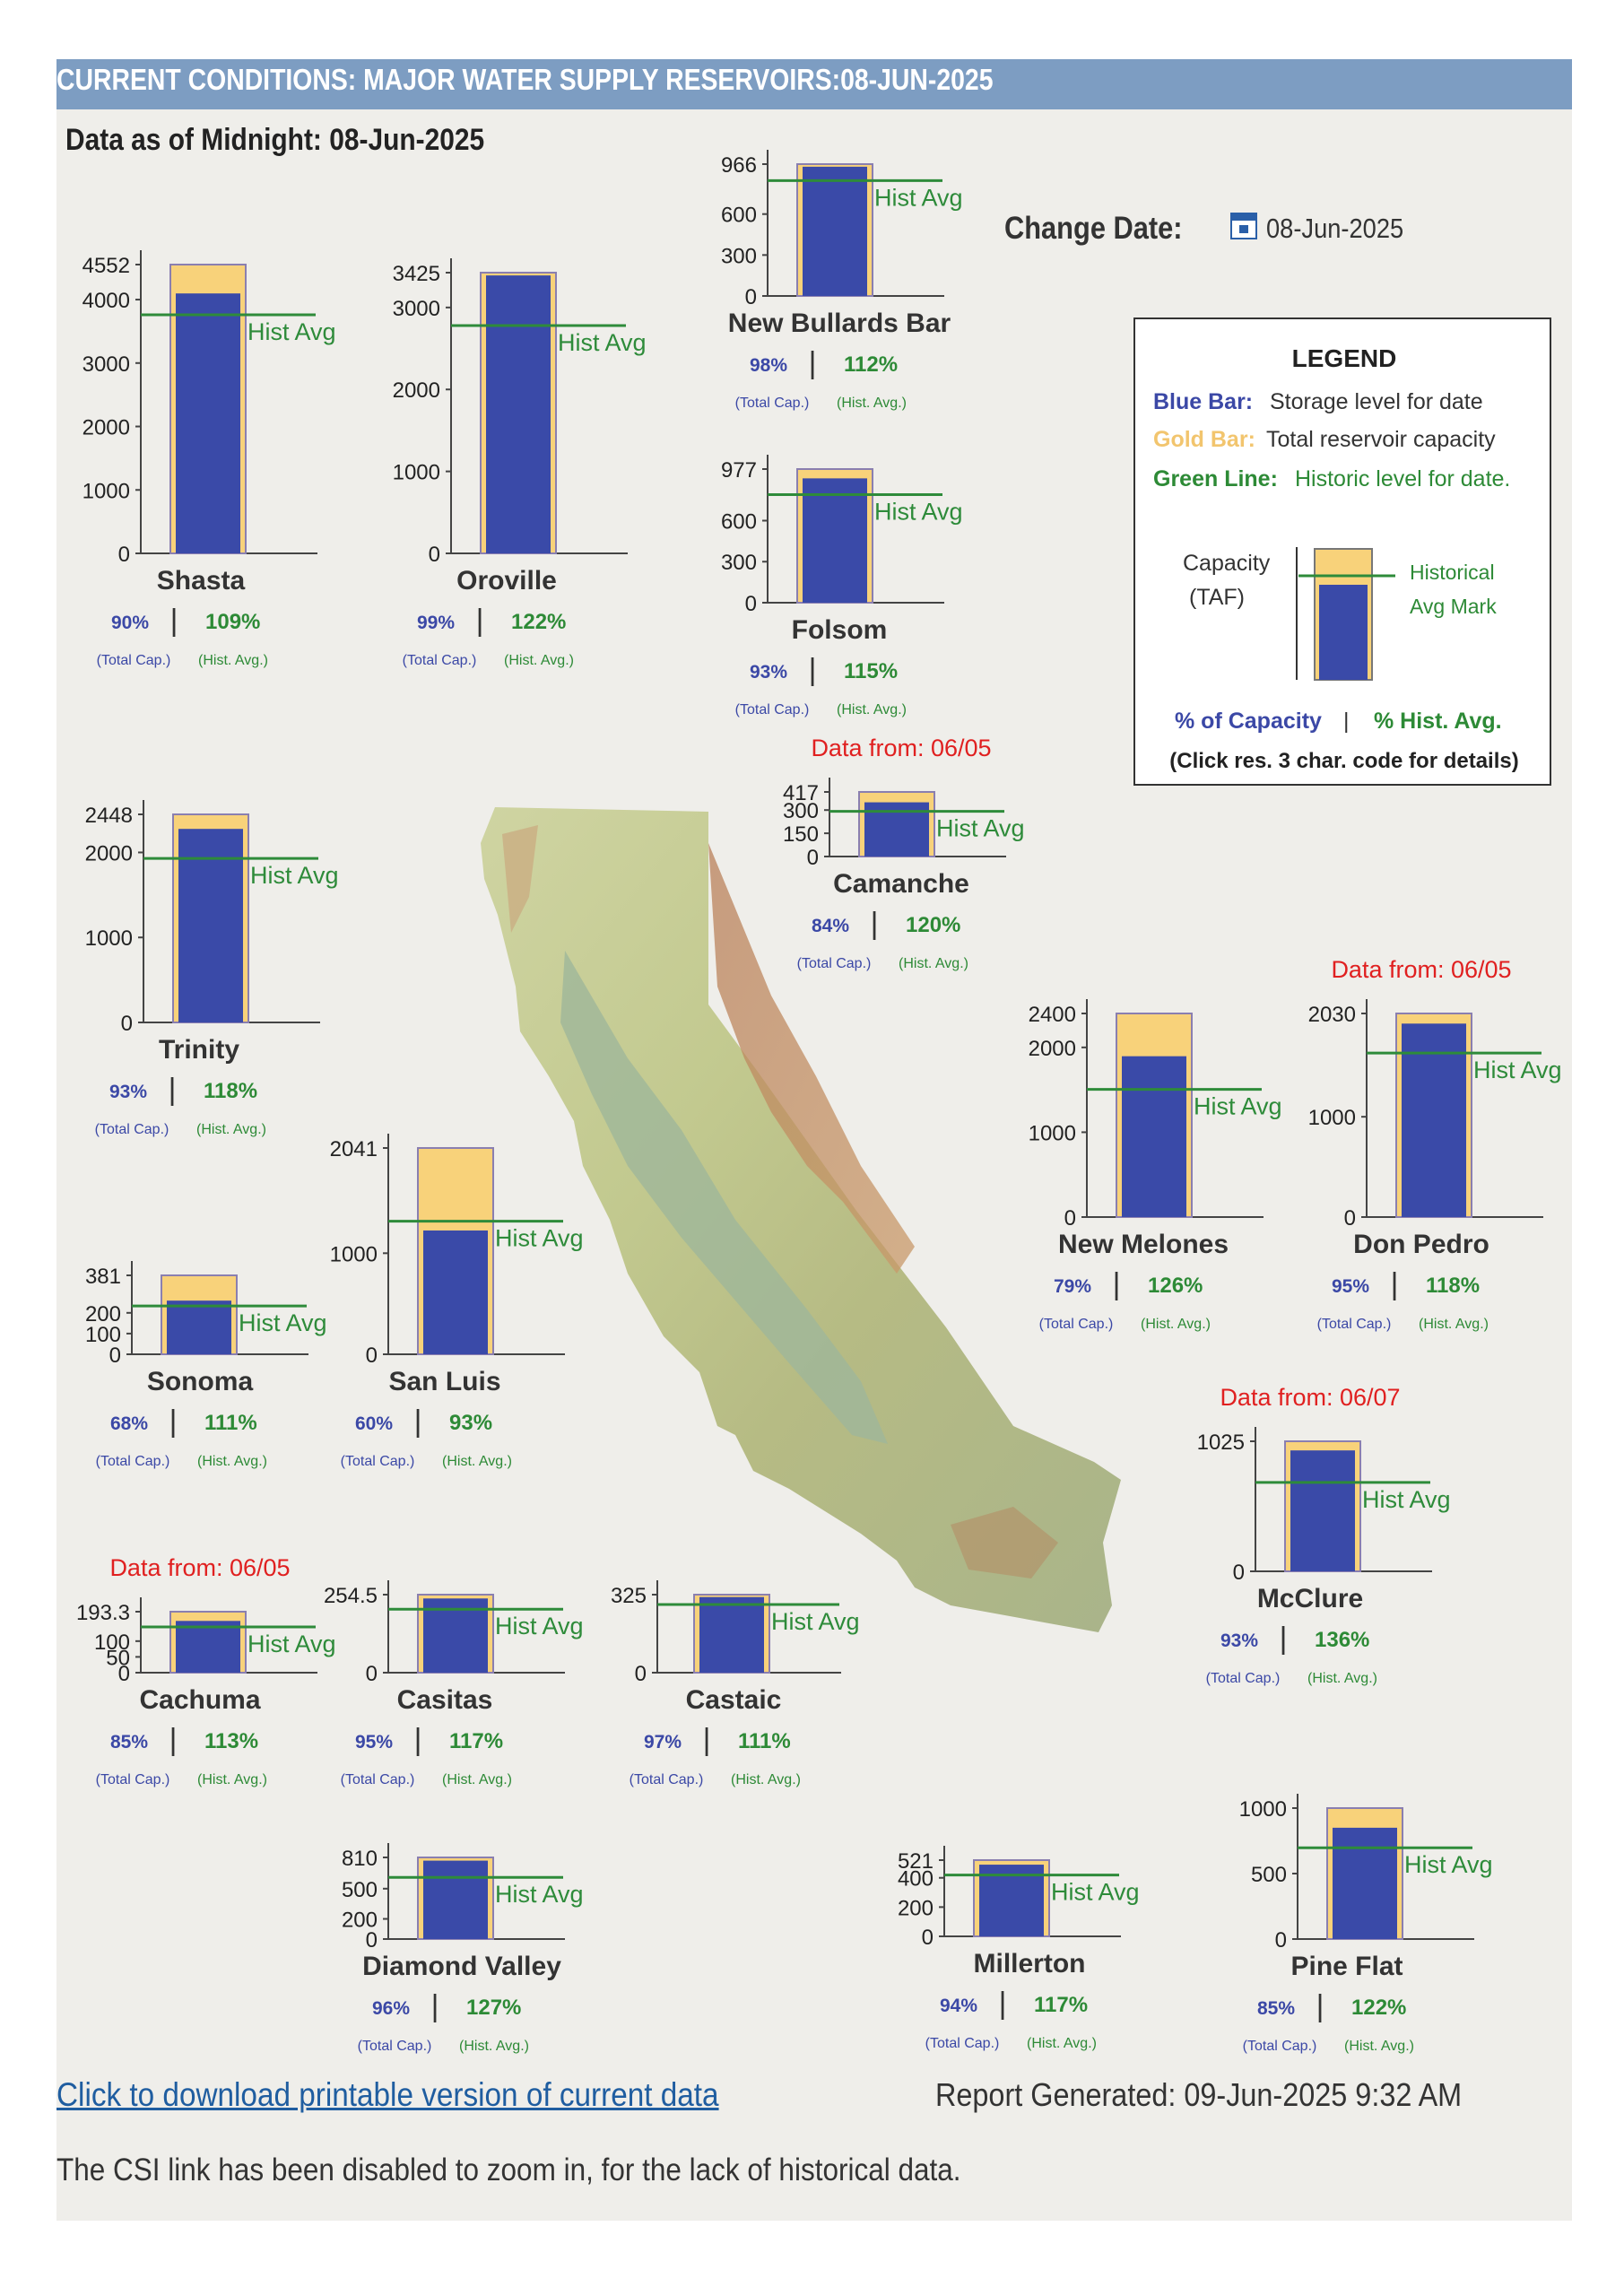 This screenshot has width=1624, height=2296. Describe the element at coordinates (351, 1596) in the screenshot. I see `casitas-tick-label-1: 254.5` at that location.